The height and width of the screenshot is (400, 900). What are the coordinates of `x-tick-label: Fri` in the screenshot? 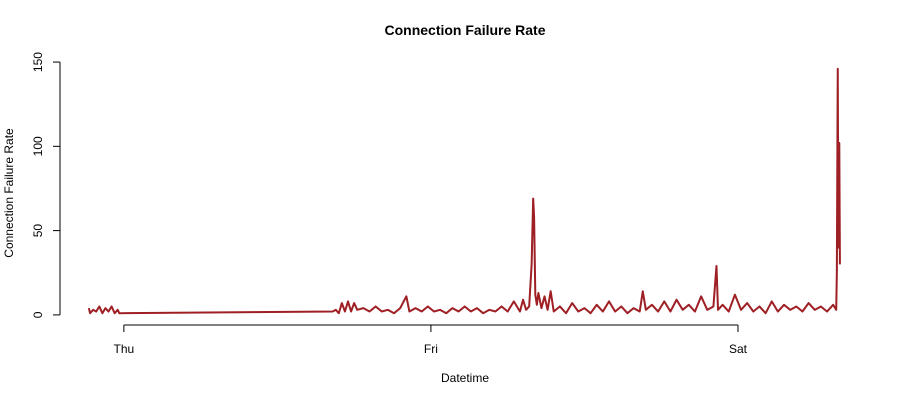 It's located at (431, 349).